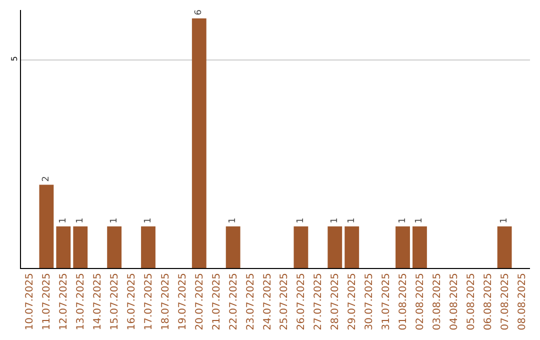 Image resolution: width=540 pixels, height=340 pixels. What do you see at coordinates (403, 301) in the screenshot?
I see `x-tick-label: 01.08.2025` at bounding box center [403, 301].